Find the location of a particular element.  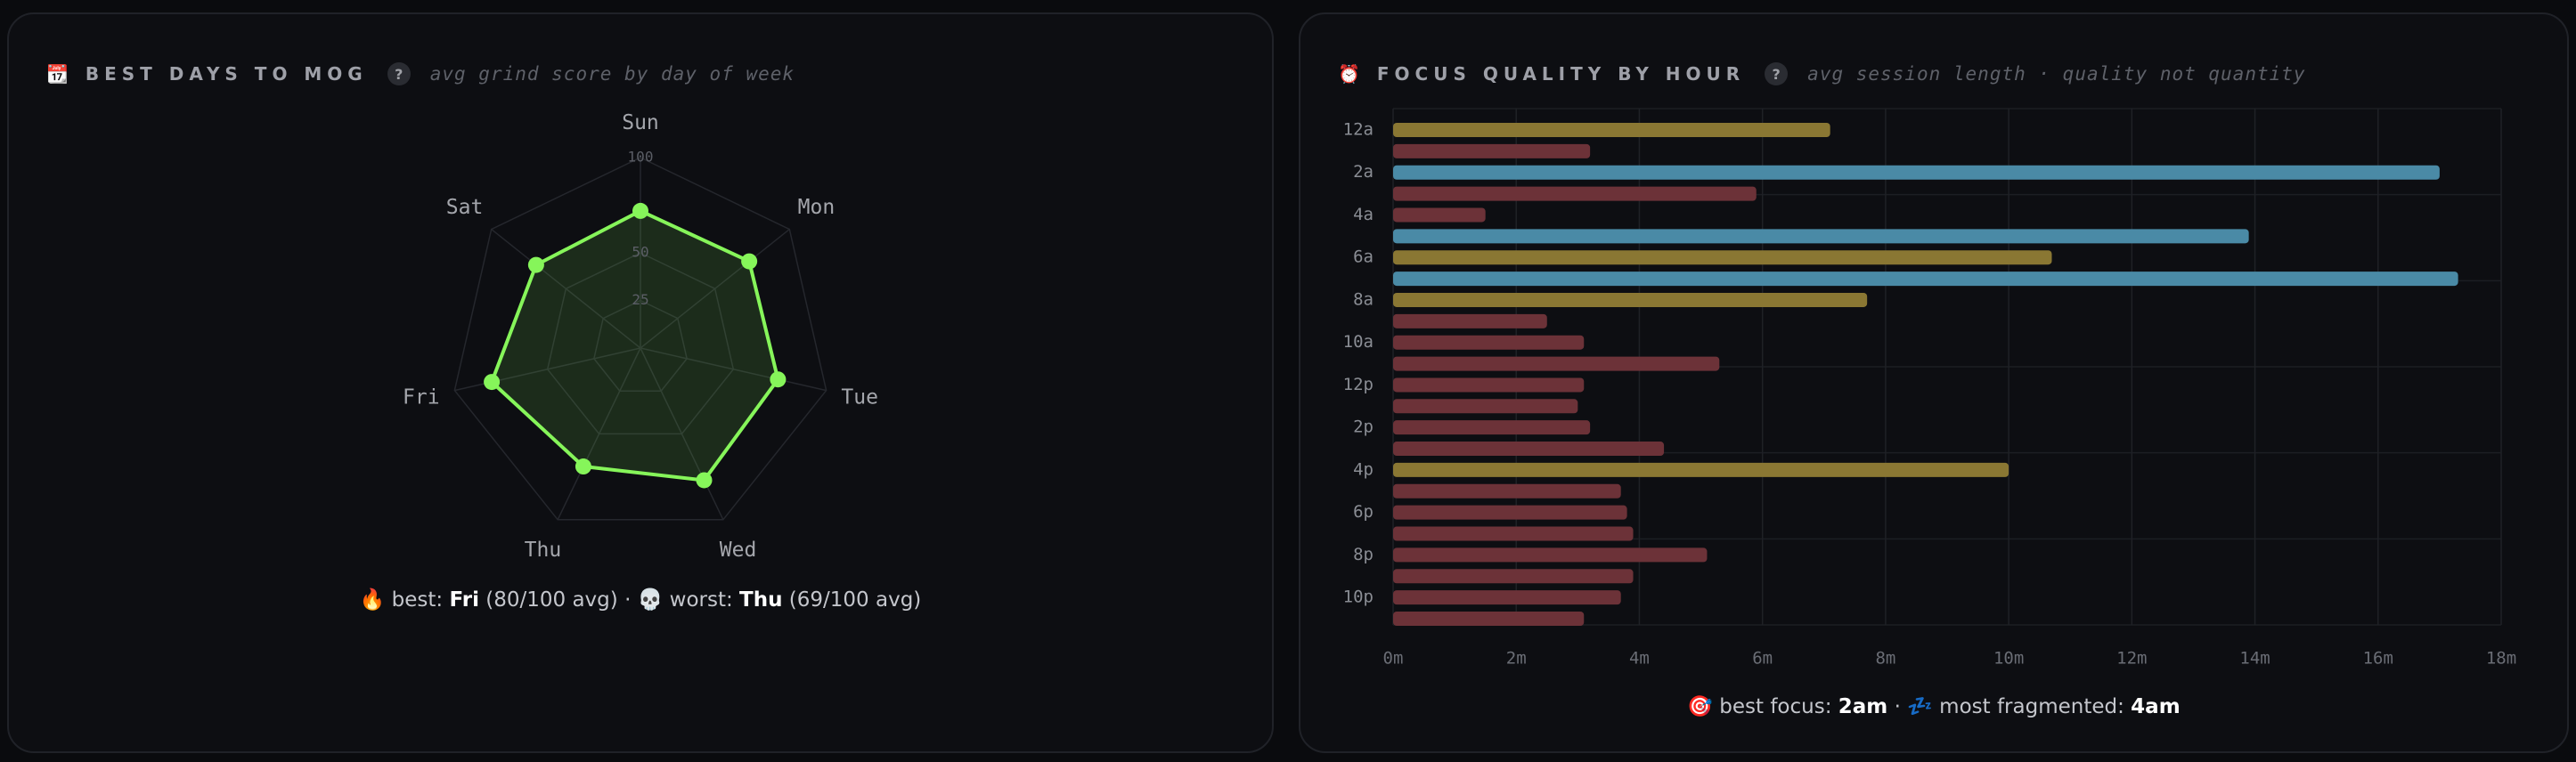

x-tick-label: 8m is located at coordinates (1885, 659).